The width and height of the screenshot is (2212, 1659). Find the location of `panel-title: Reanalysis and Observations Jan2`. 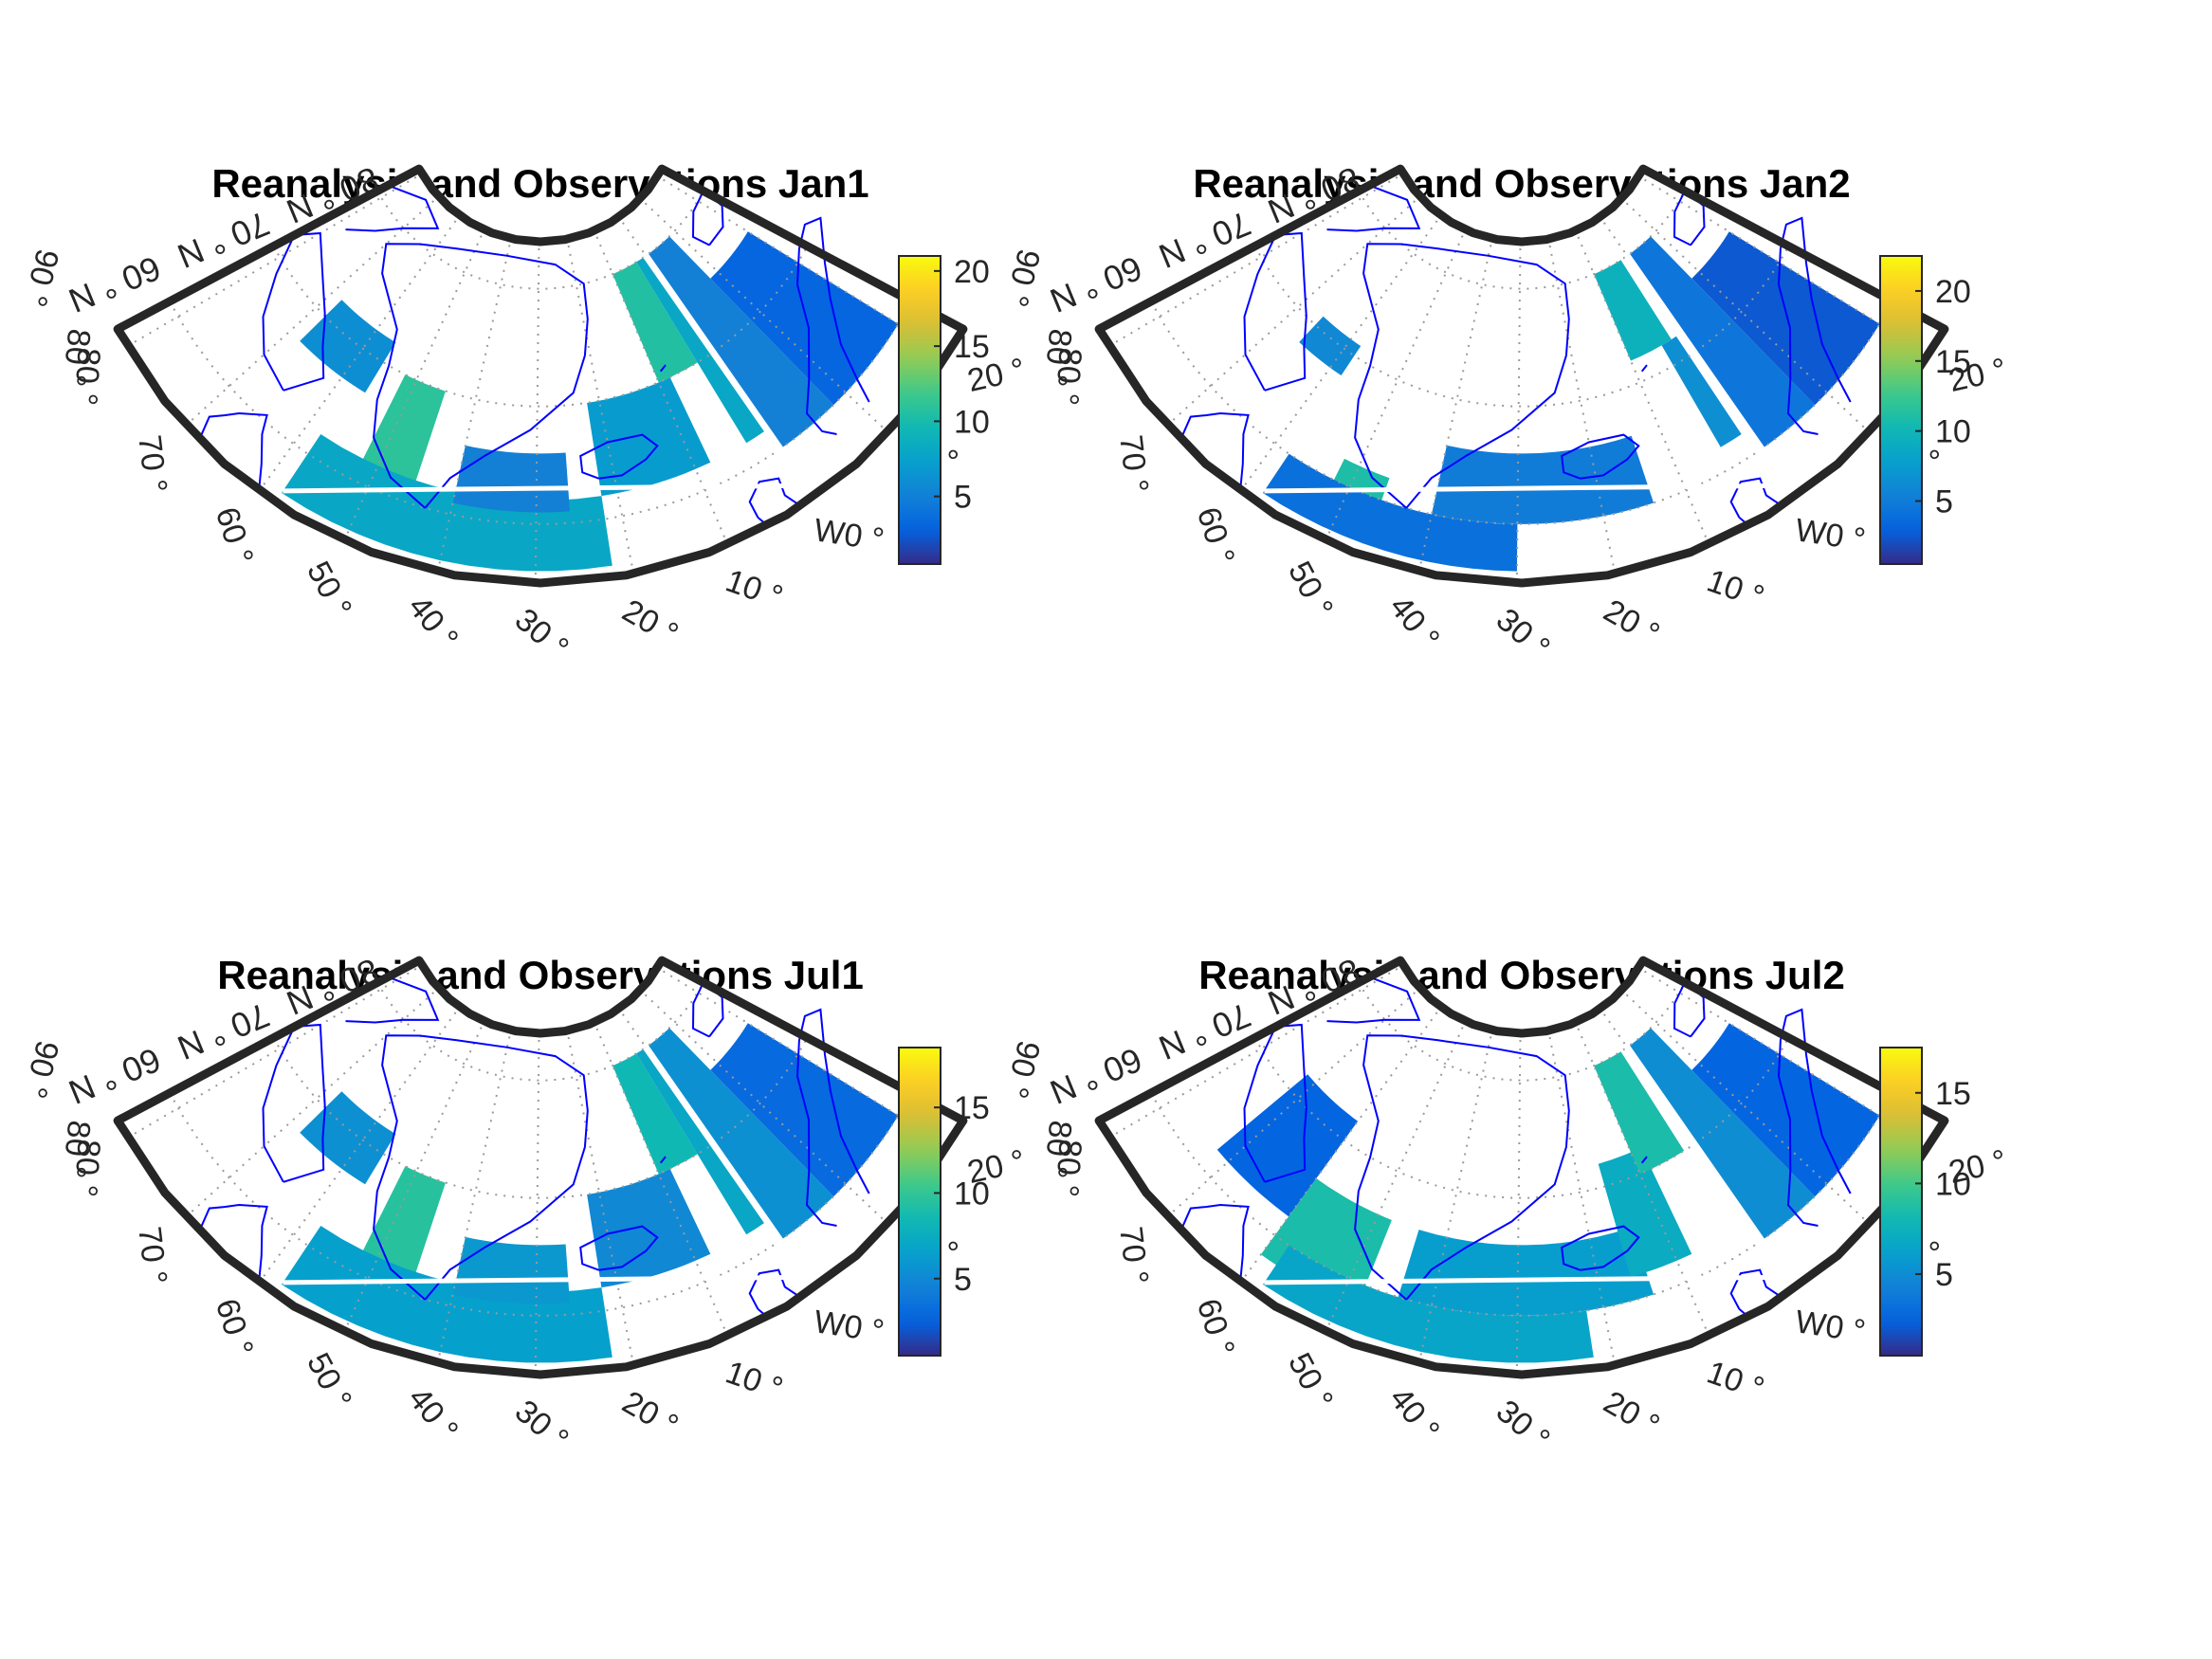

panel-title: Reanalysis and Observations Jan2 is located at coordinates (1522, 183).